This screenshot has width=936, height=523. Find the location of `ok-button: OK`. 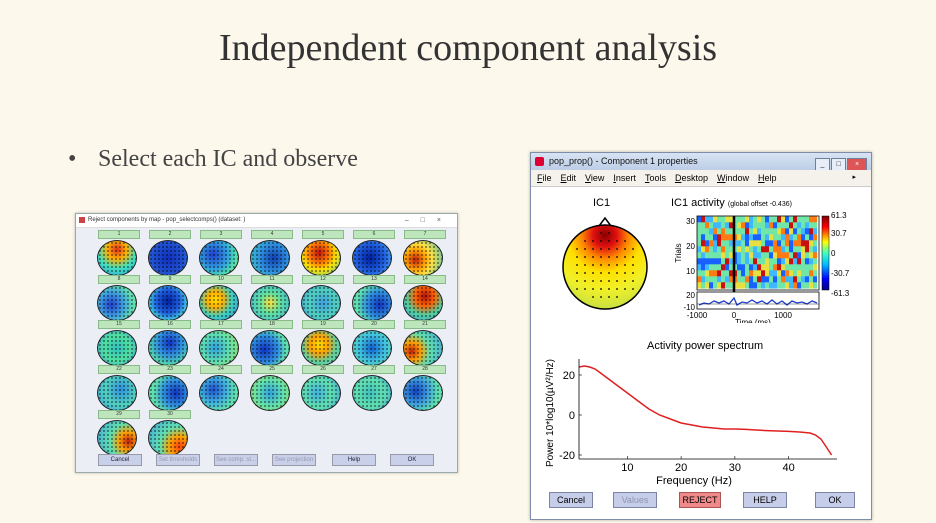

ok-button: OK is located at coordinates (835, 500).